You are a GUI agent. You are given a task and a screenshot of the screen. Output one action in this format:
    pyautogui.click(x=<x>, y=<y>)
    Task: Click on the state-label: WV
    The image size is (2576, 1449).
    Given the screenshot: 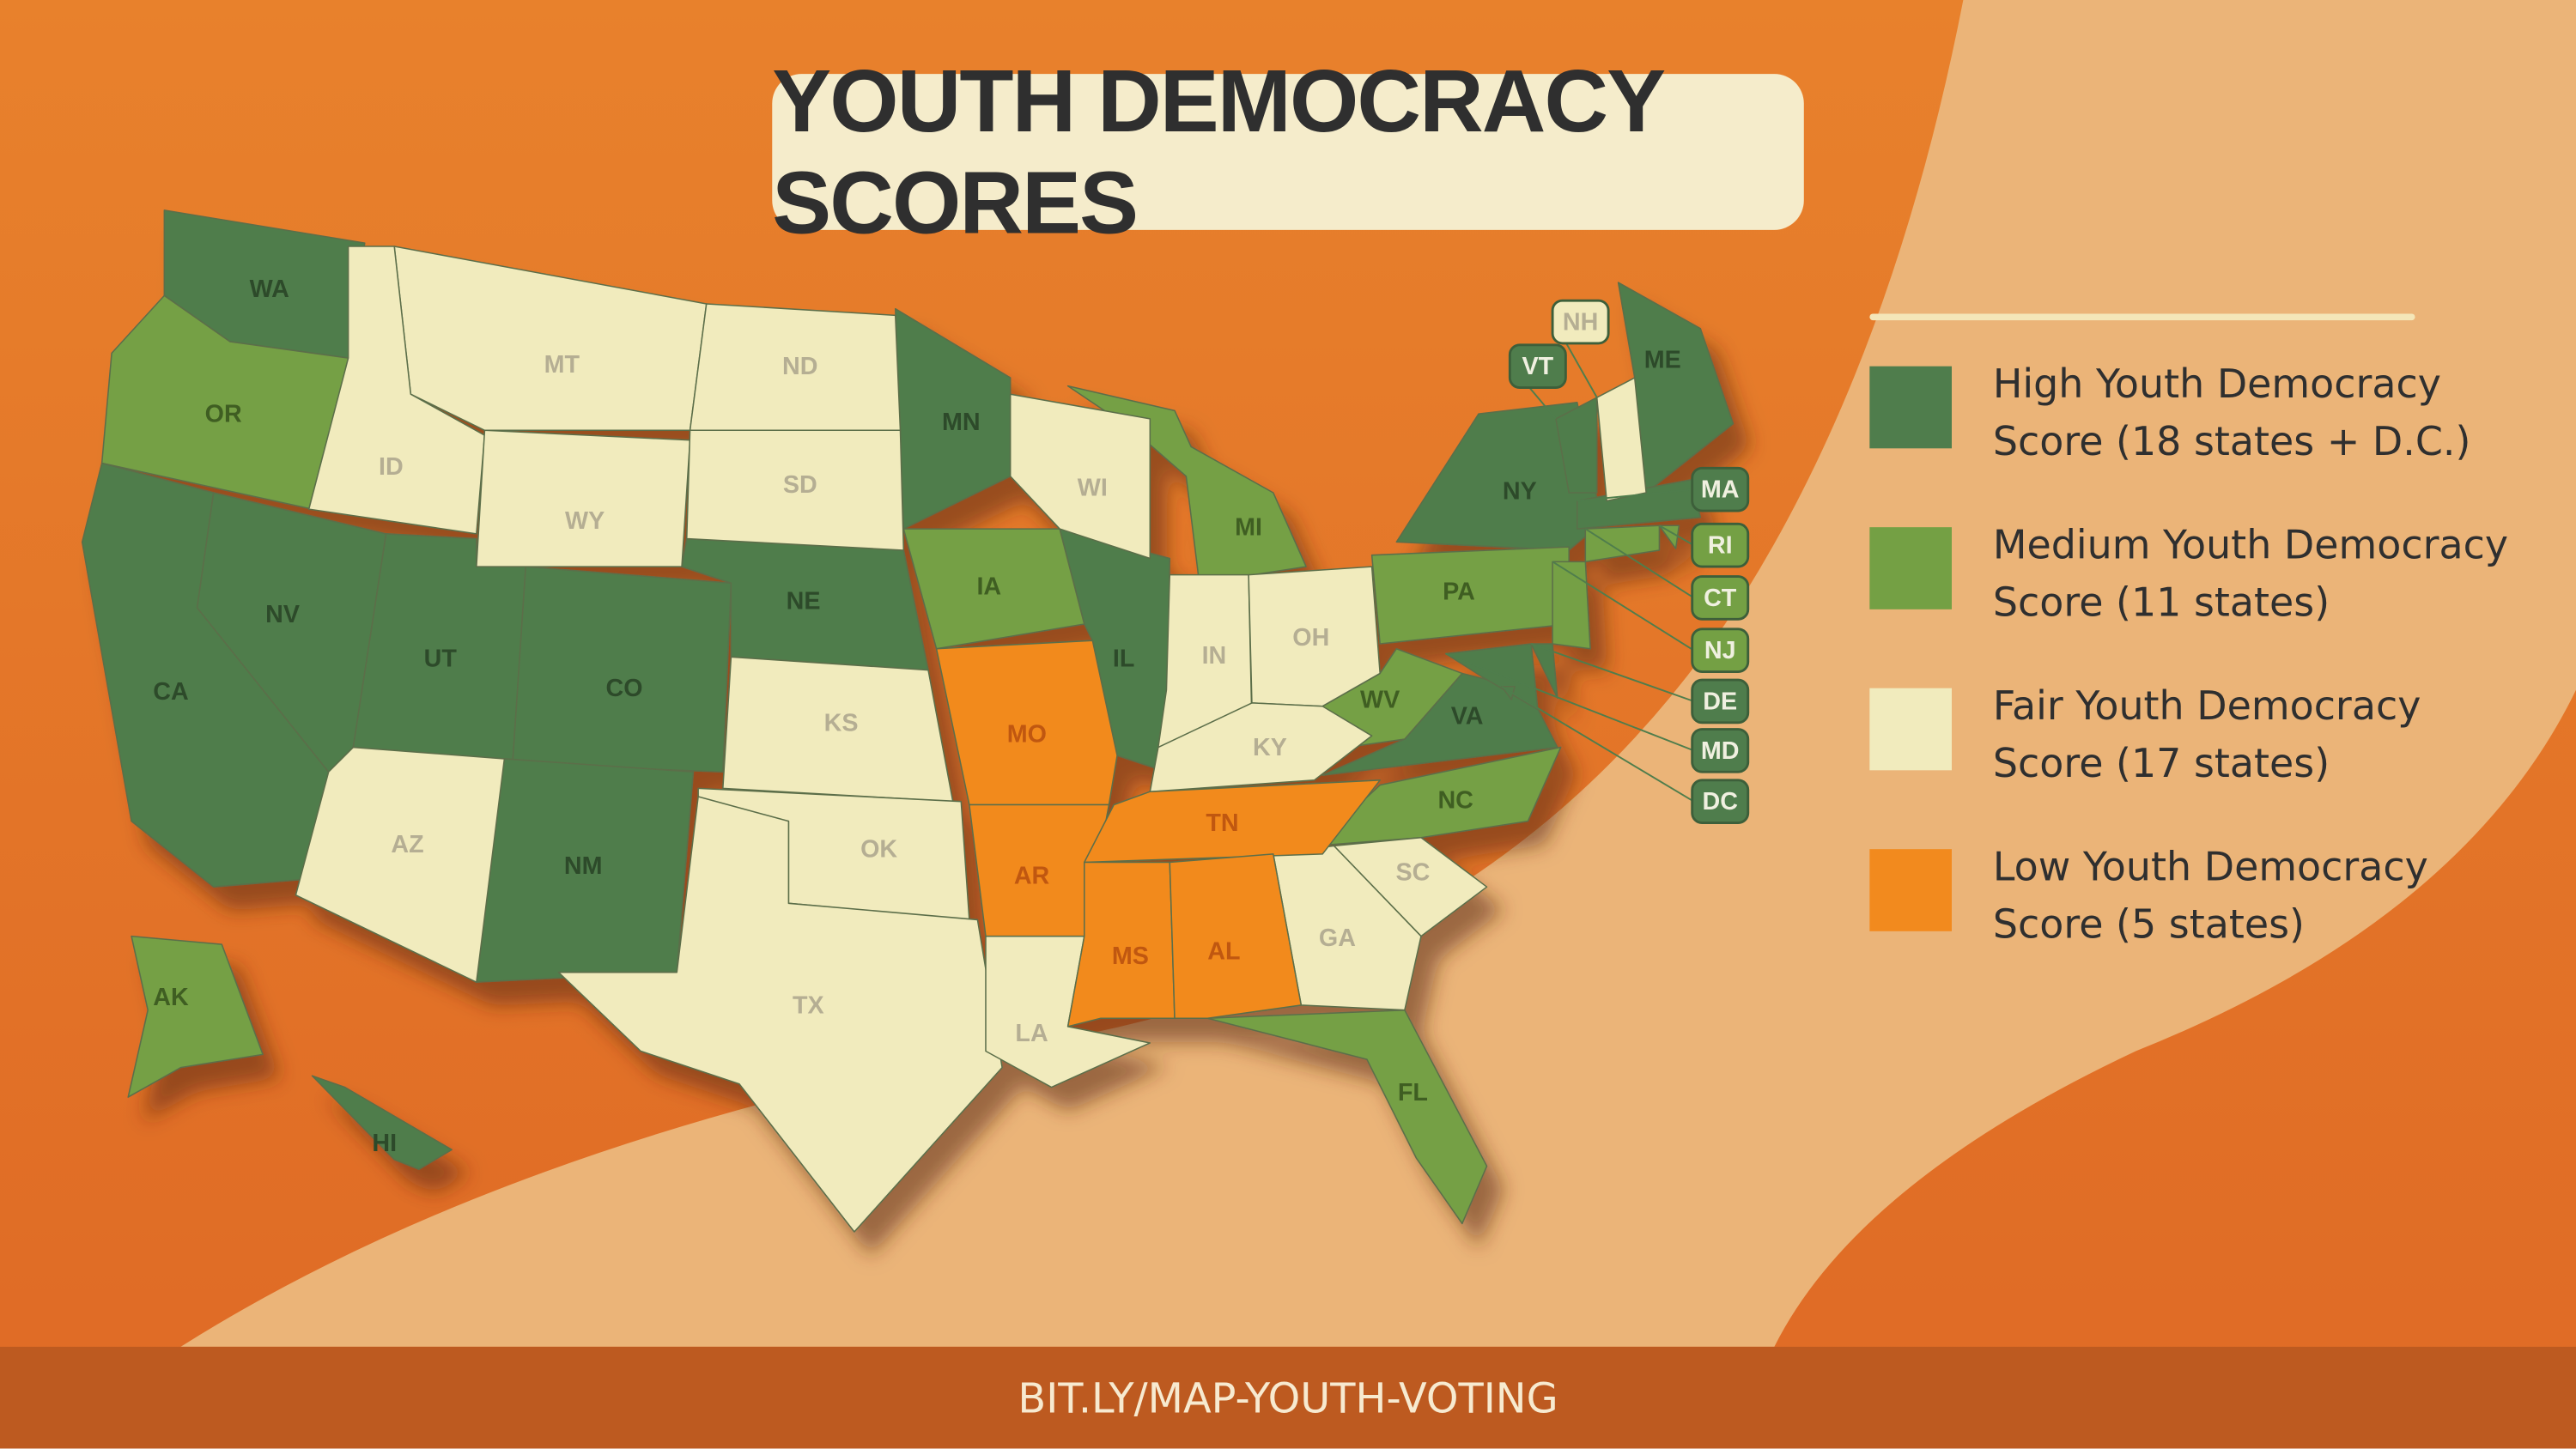 What is the action you would take?
    pyautogui.click(x=1380, y=700)
    